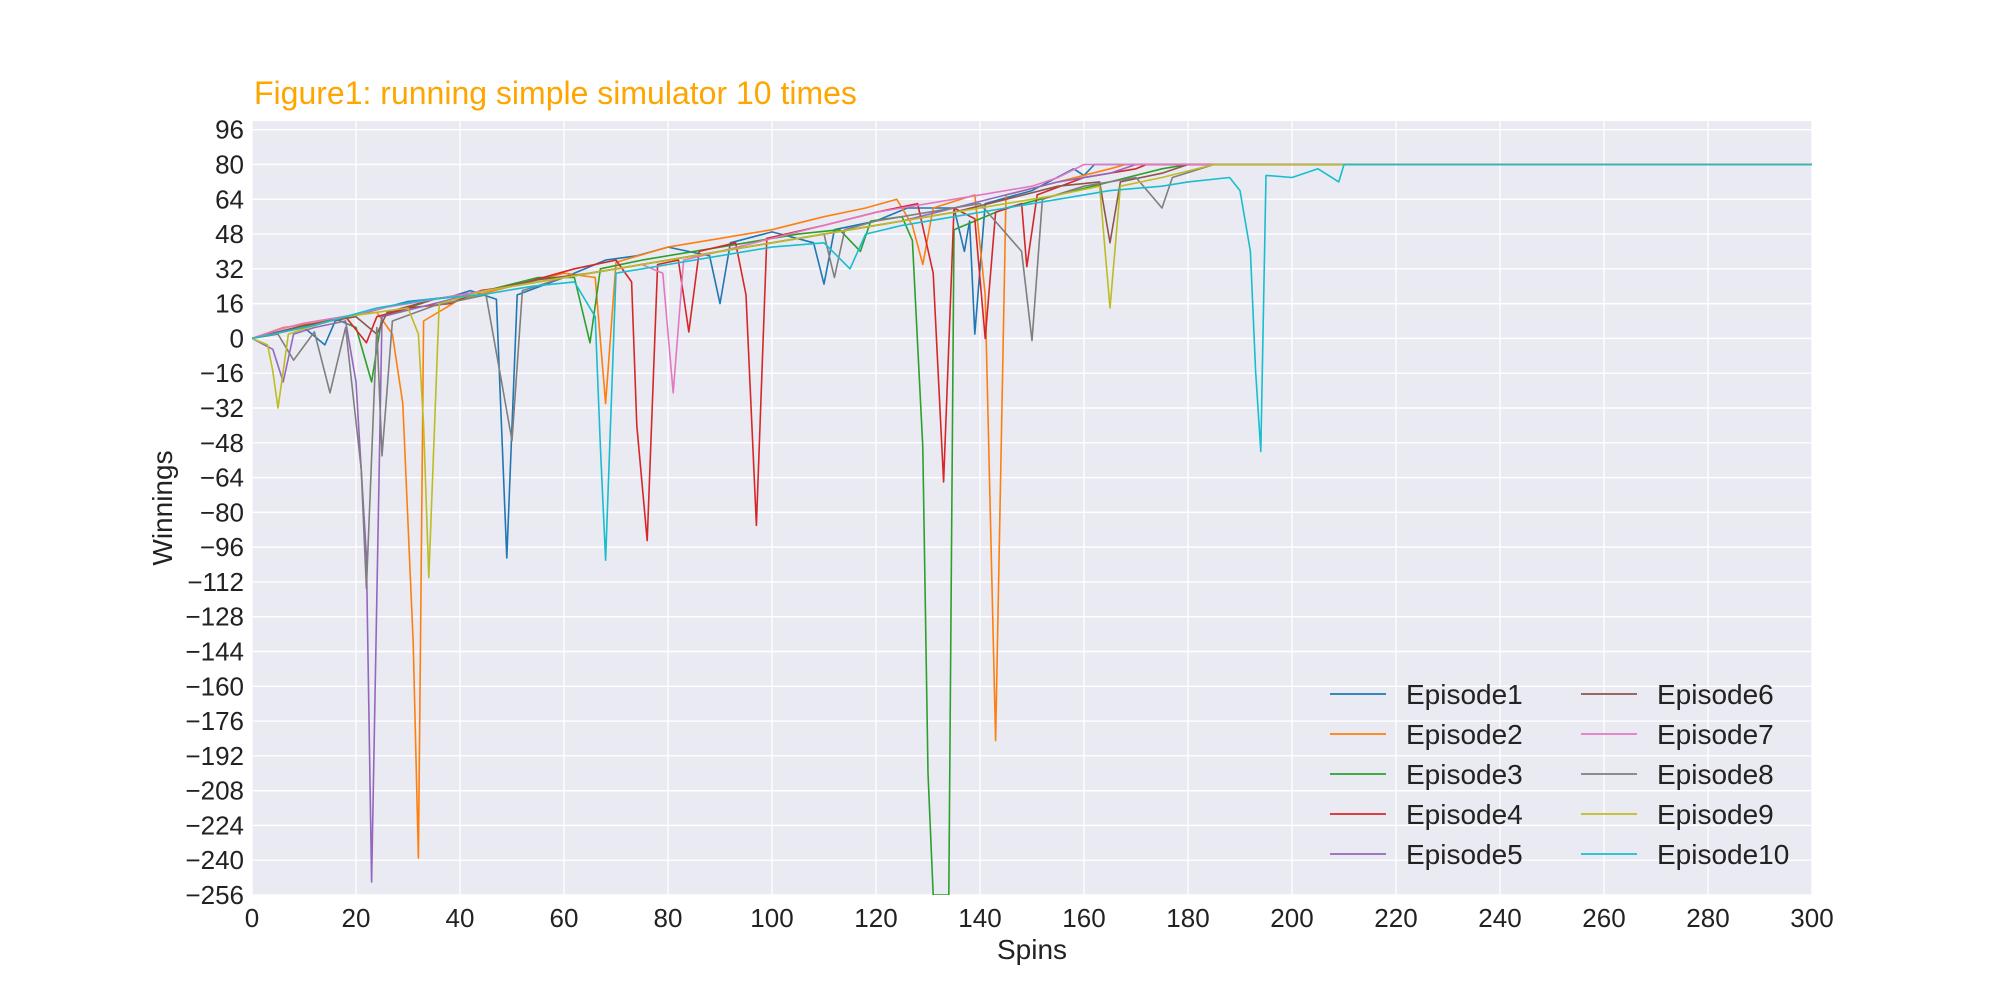 This screenshot has width=2000, height=1000. Describe the element at coordinates (1715, 694) in the screenshot. I see `legend-label: Episode6` at that location.